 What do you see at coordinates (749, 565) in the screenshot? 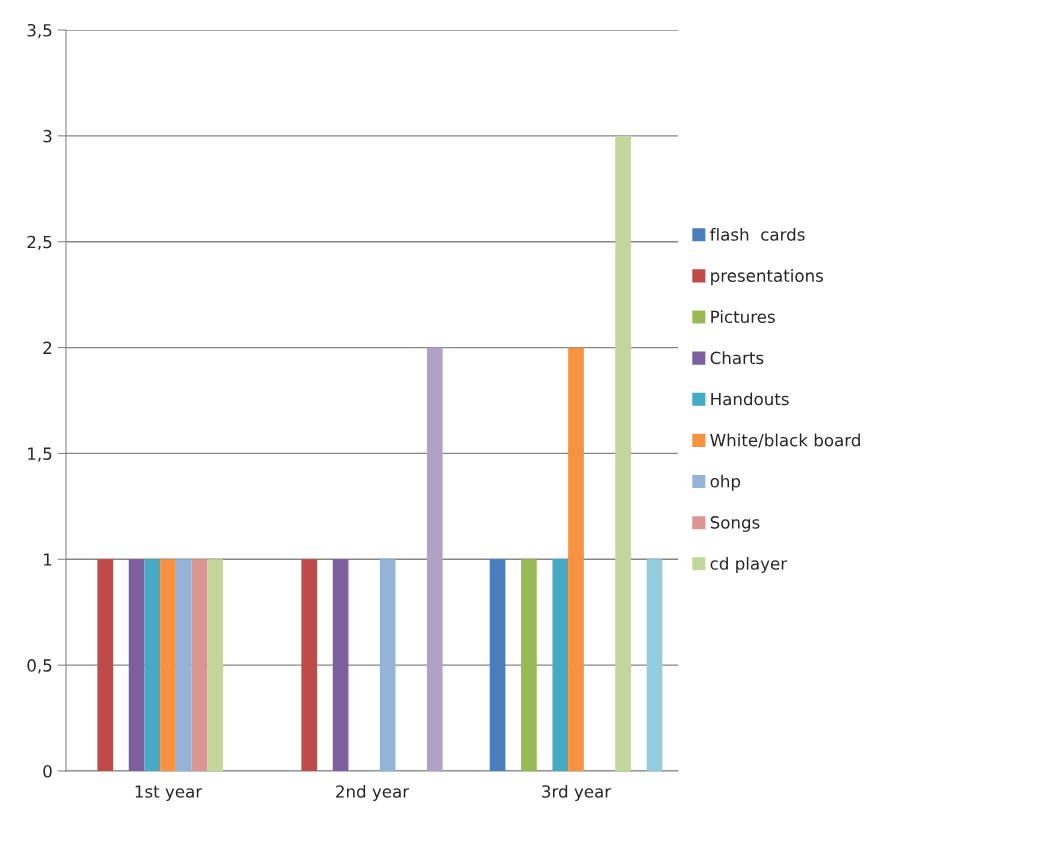
I see `legend-label: cd player` at bounding box center [749, 565].